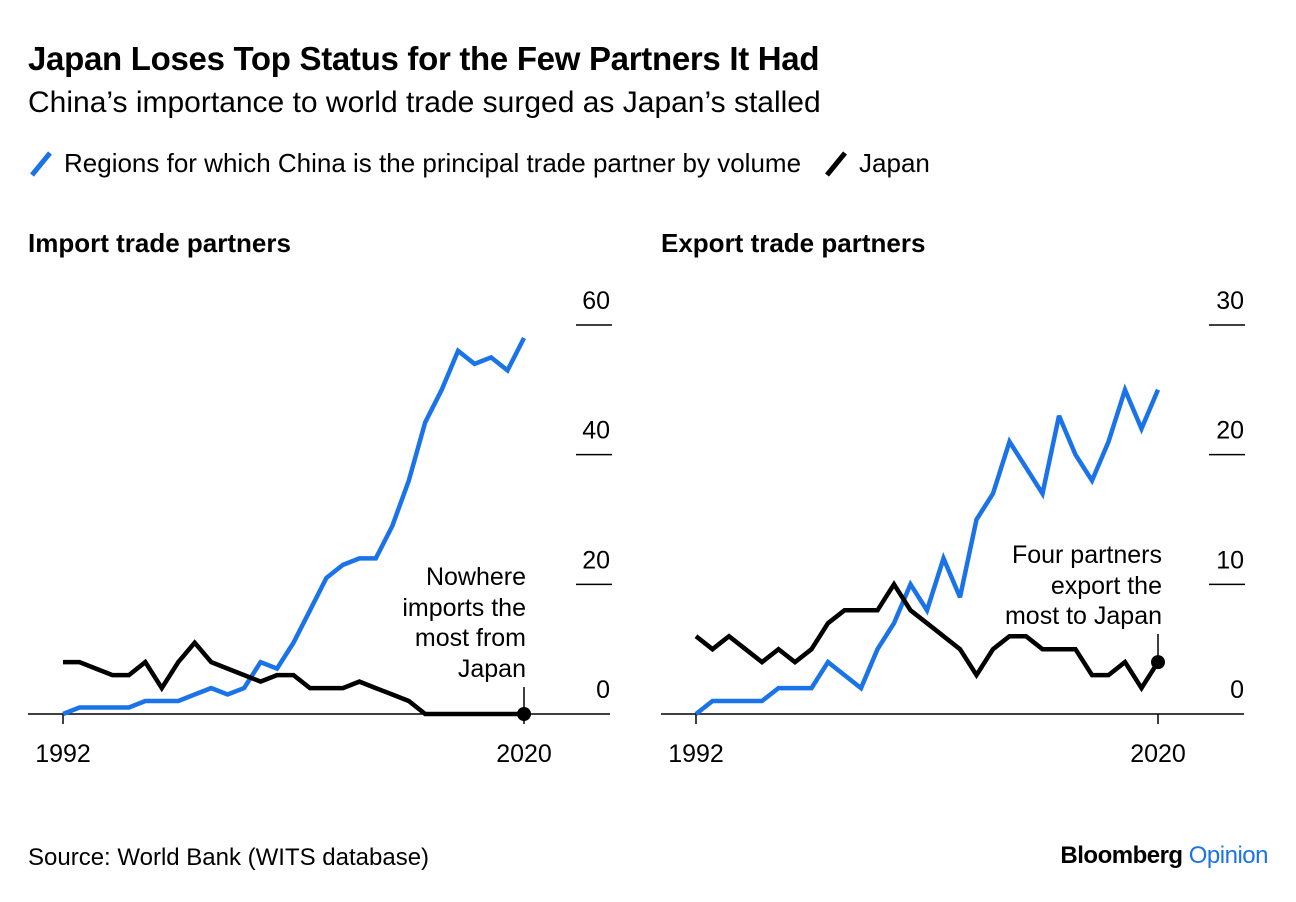 The image size is (1296, 902). Describe the element at coordinates (1228, 855) in the screenshot. I see `brand-suffix: Opinion` at that location.